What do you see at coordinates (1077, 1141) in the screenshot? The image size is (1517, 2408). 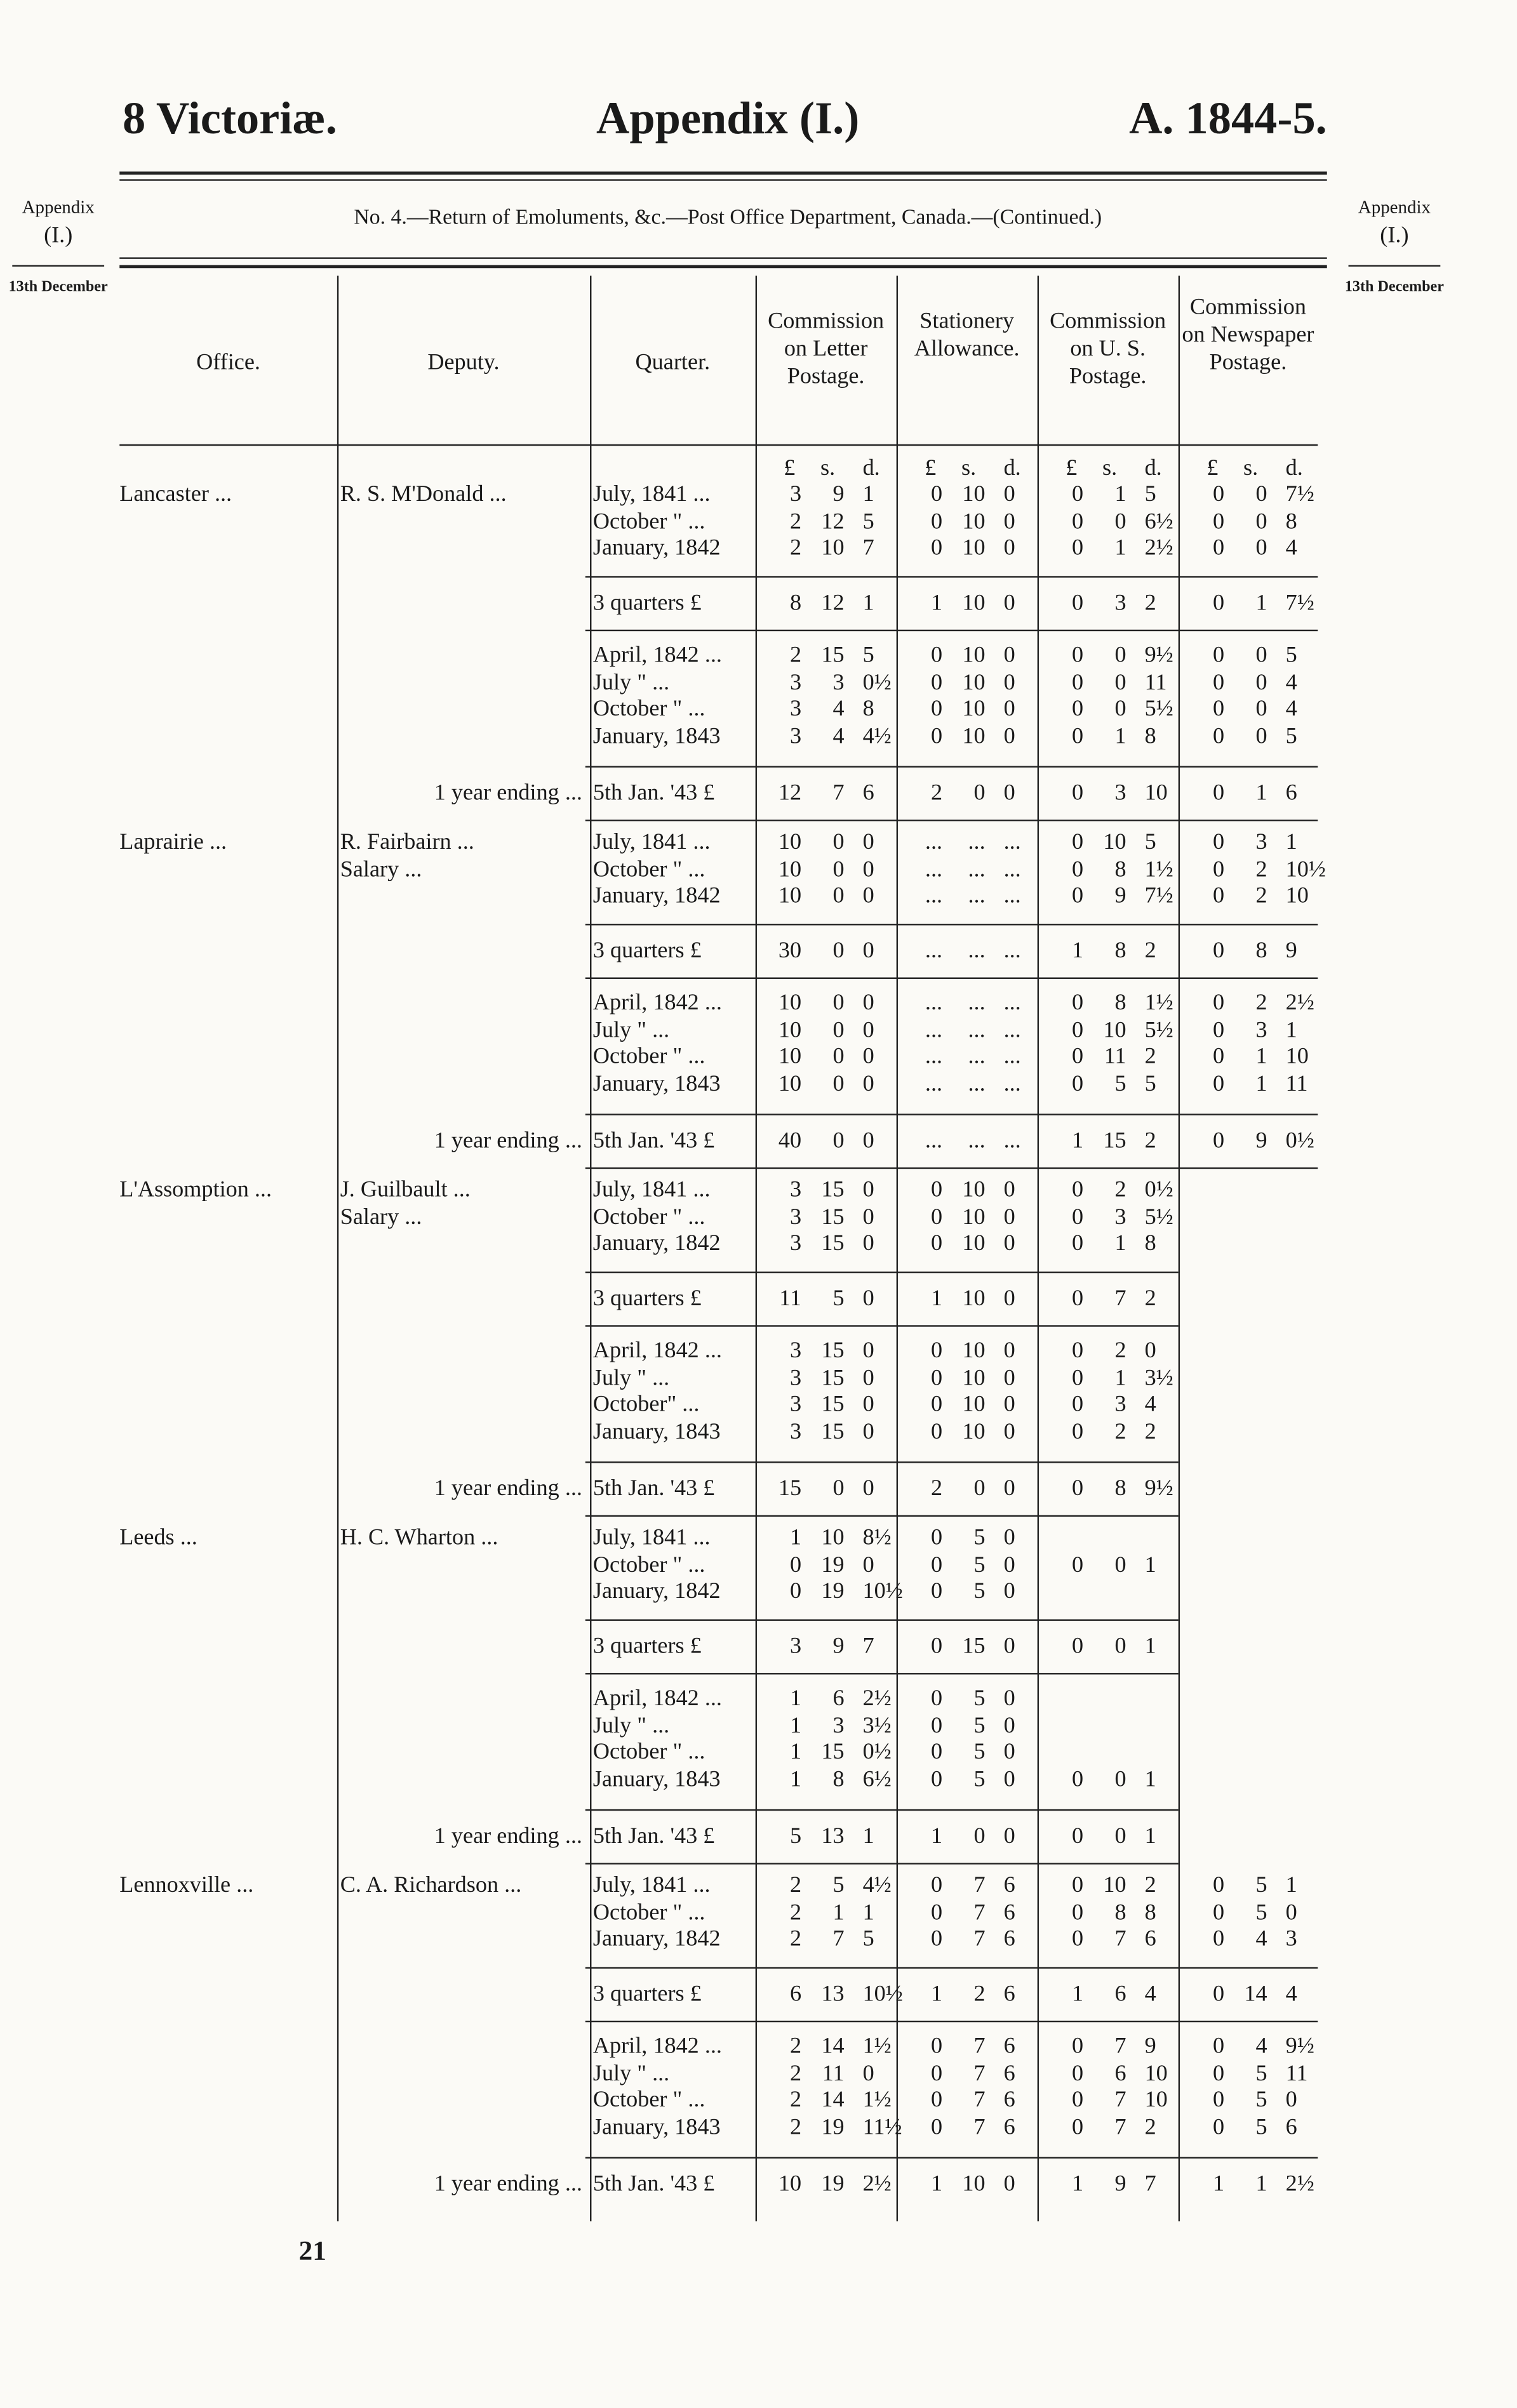 I see `pounds: 1` at bounding box center [1077, 1141].